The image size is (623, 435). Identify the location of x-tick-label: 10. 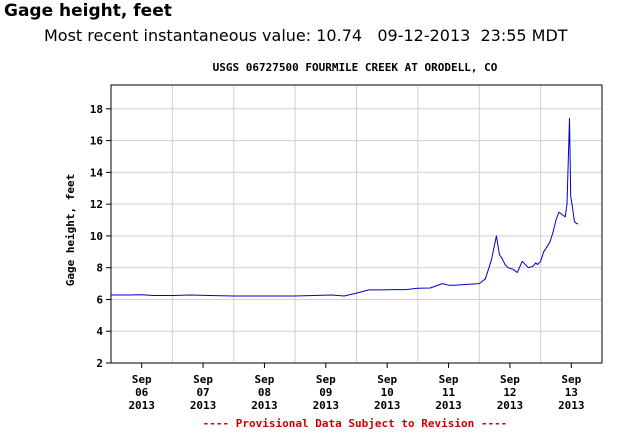
(387, 392).